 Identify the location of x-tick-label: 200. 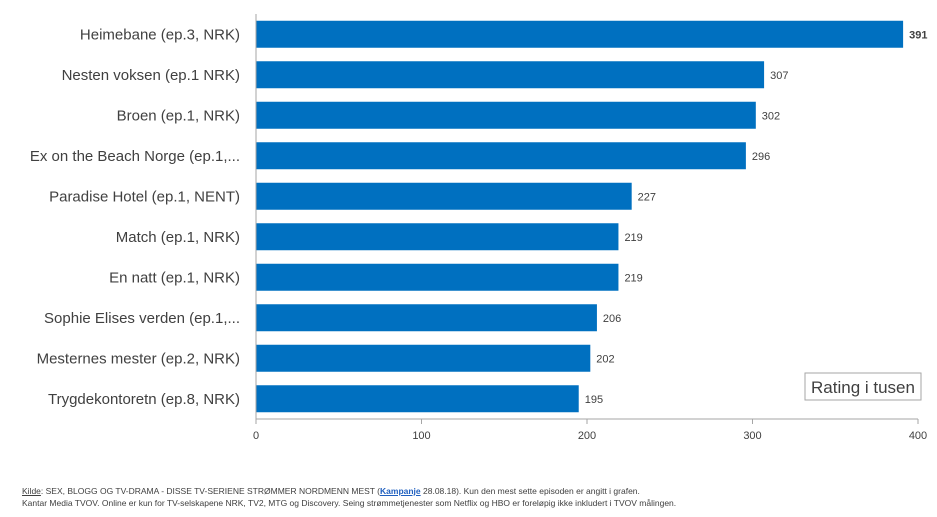
(587, 436).